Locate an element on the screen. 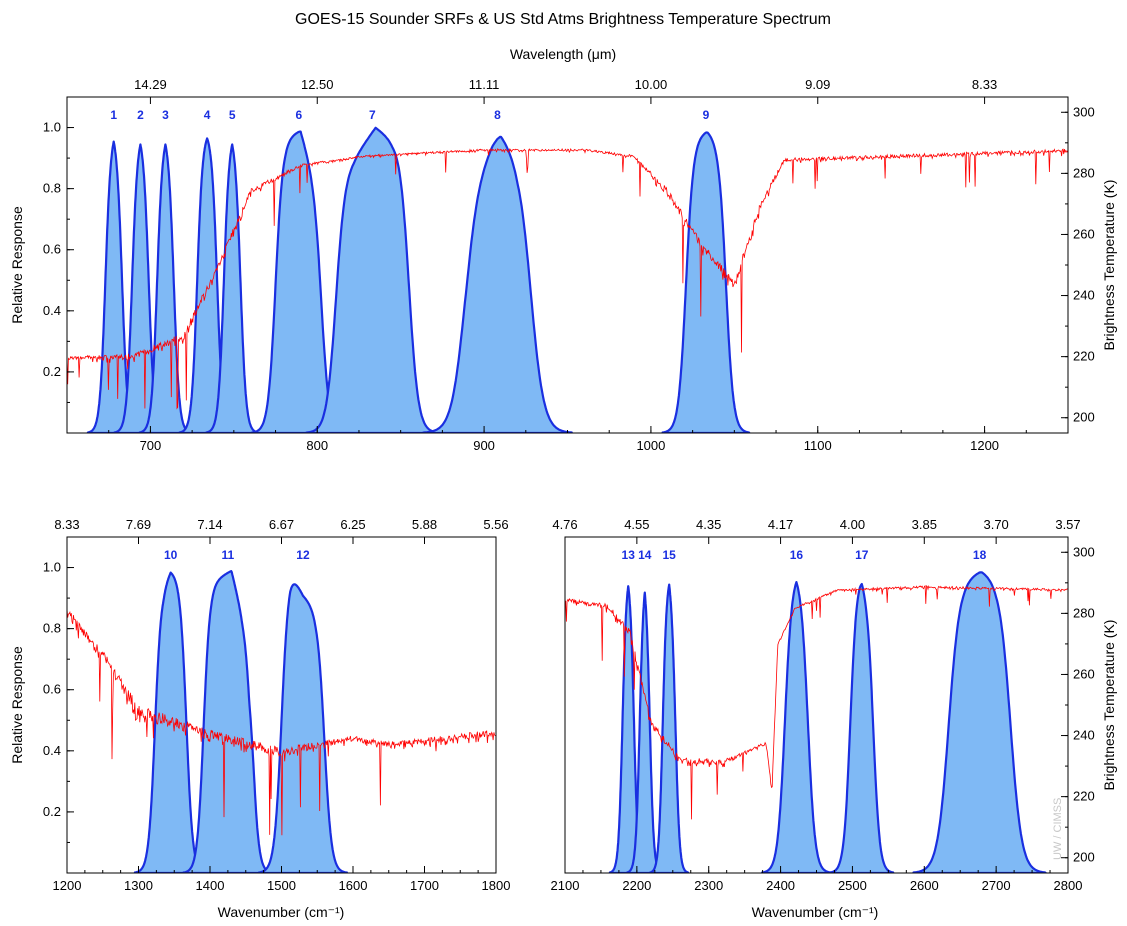  top-tick-label: 11.11 is located at coordinates (484, 84).